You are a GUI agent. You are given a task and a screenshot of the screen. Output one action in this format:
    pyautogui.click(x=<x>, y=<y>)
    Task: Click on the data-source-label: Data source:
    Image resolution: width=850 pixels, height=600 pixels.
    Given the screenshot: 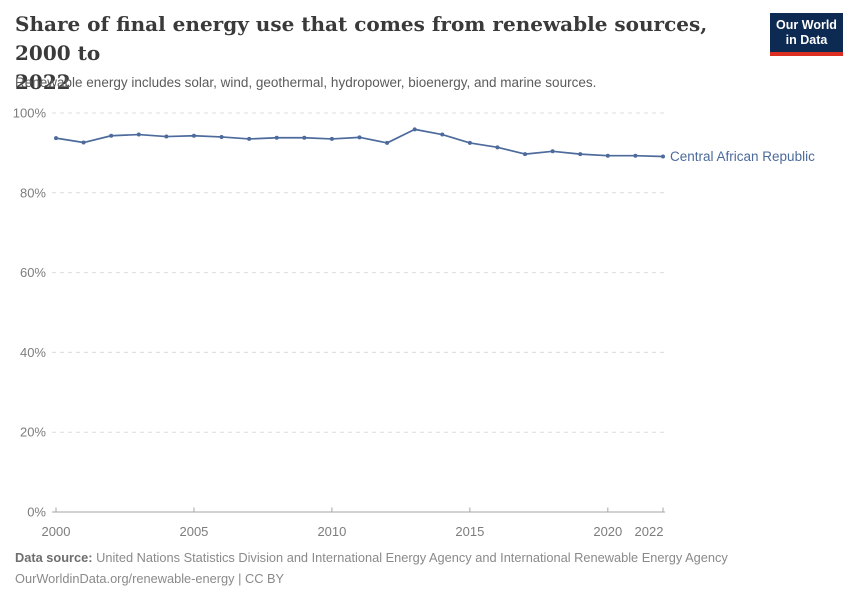 What is the action you would take?
    pyautogui.click(x=54, y=557)
    